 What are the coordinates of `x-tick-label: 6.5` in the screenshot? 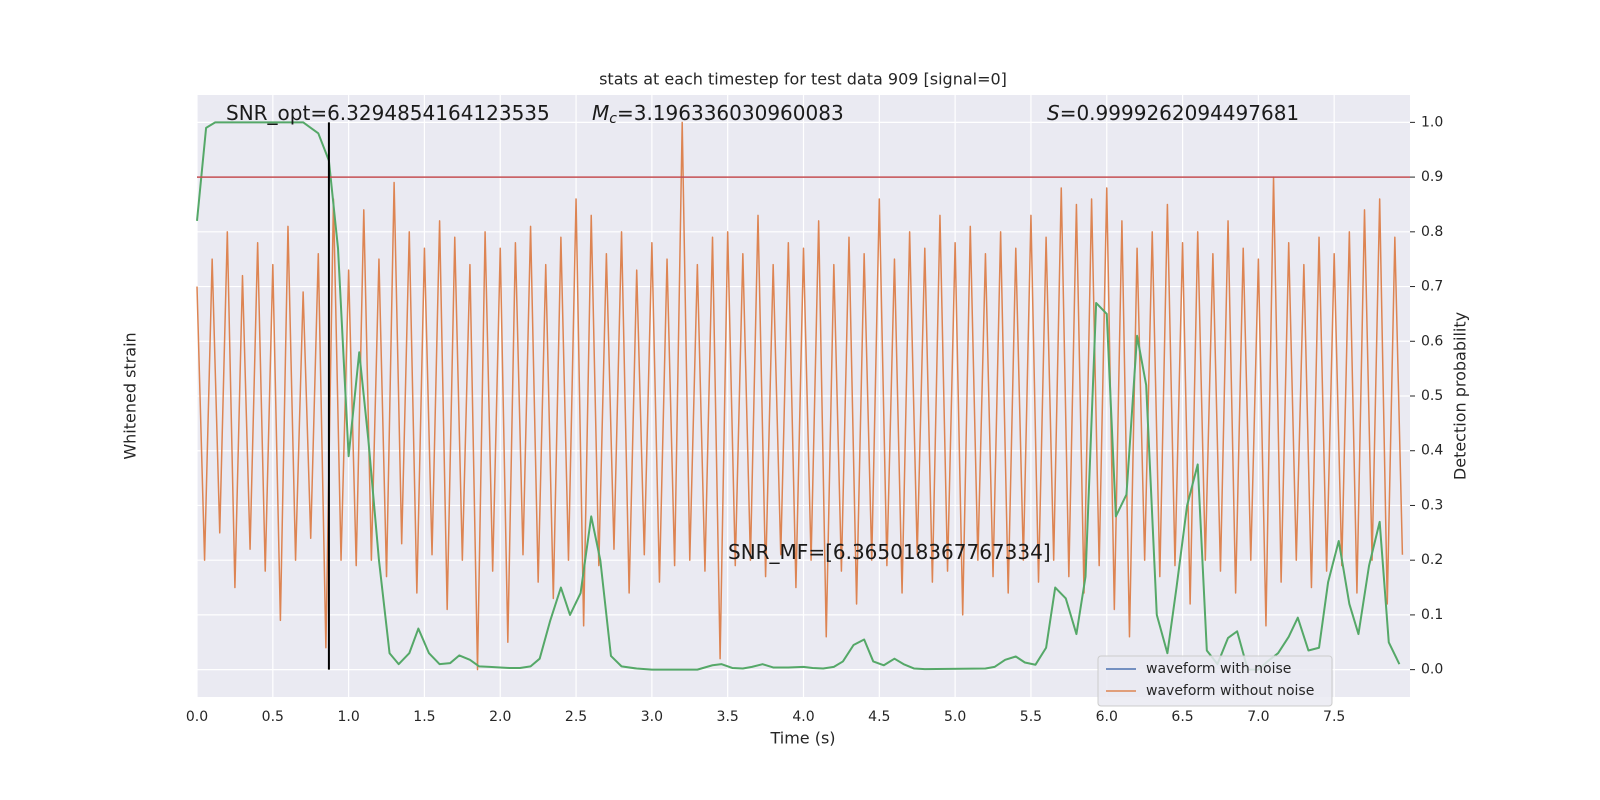 It's located at (1182, 717).